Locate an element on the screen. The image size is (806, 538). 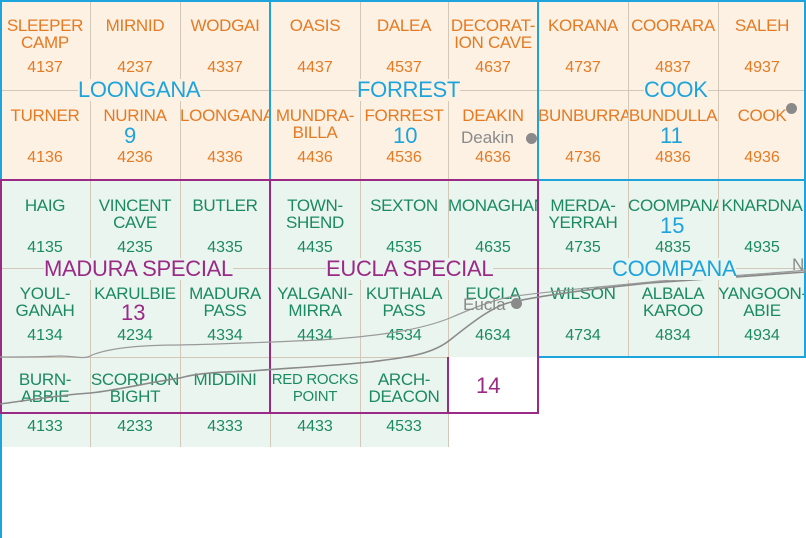
map-sheet-4736: BUNBURRA 4736 is located at coordinates (585, 135).